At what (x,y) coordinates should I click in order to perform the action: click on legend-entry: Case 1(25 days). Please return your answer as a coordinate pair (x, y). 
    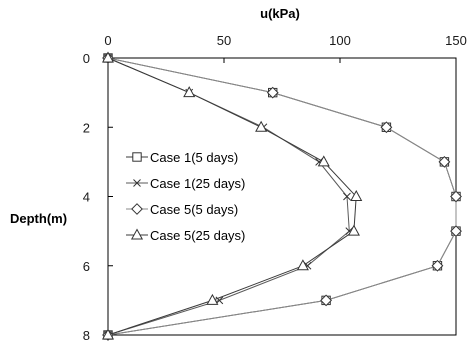
    Looking at the image, I should click on (185, 183).